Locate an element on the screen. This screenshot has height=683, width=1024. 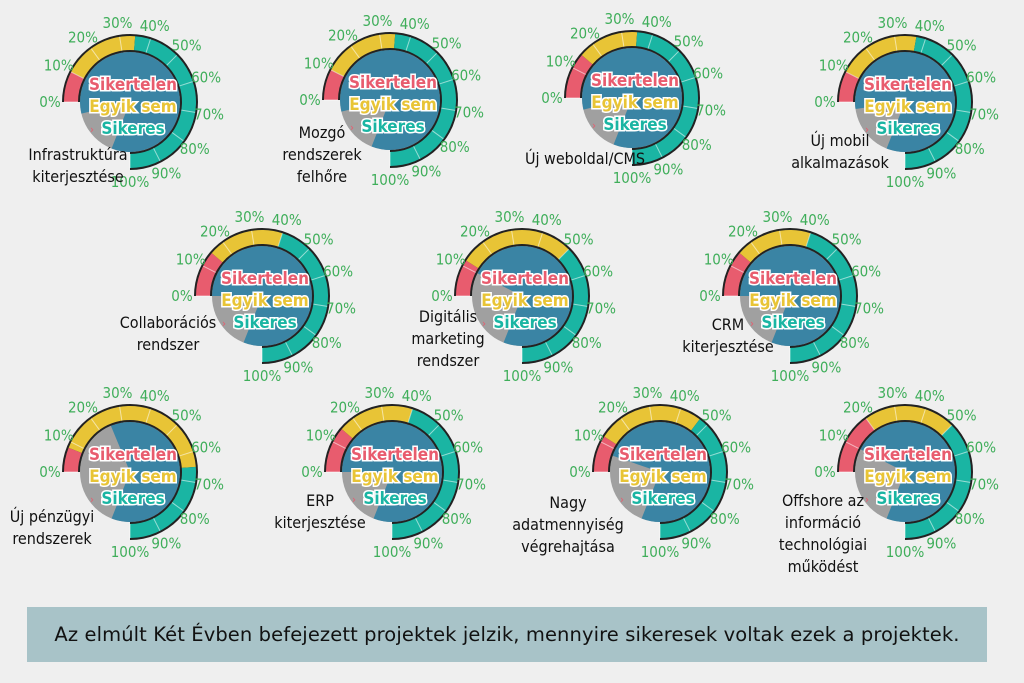
project-name: ERP kiterjesztése is located at coordinates (320, 511).